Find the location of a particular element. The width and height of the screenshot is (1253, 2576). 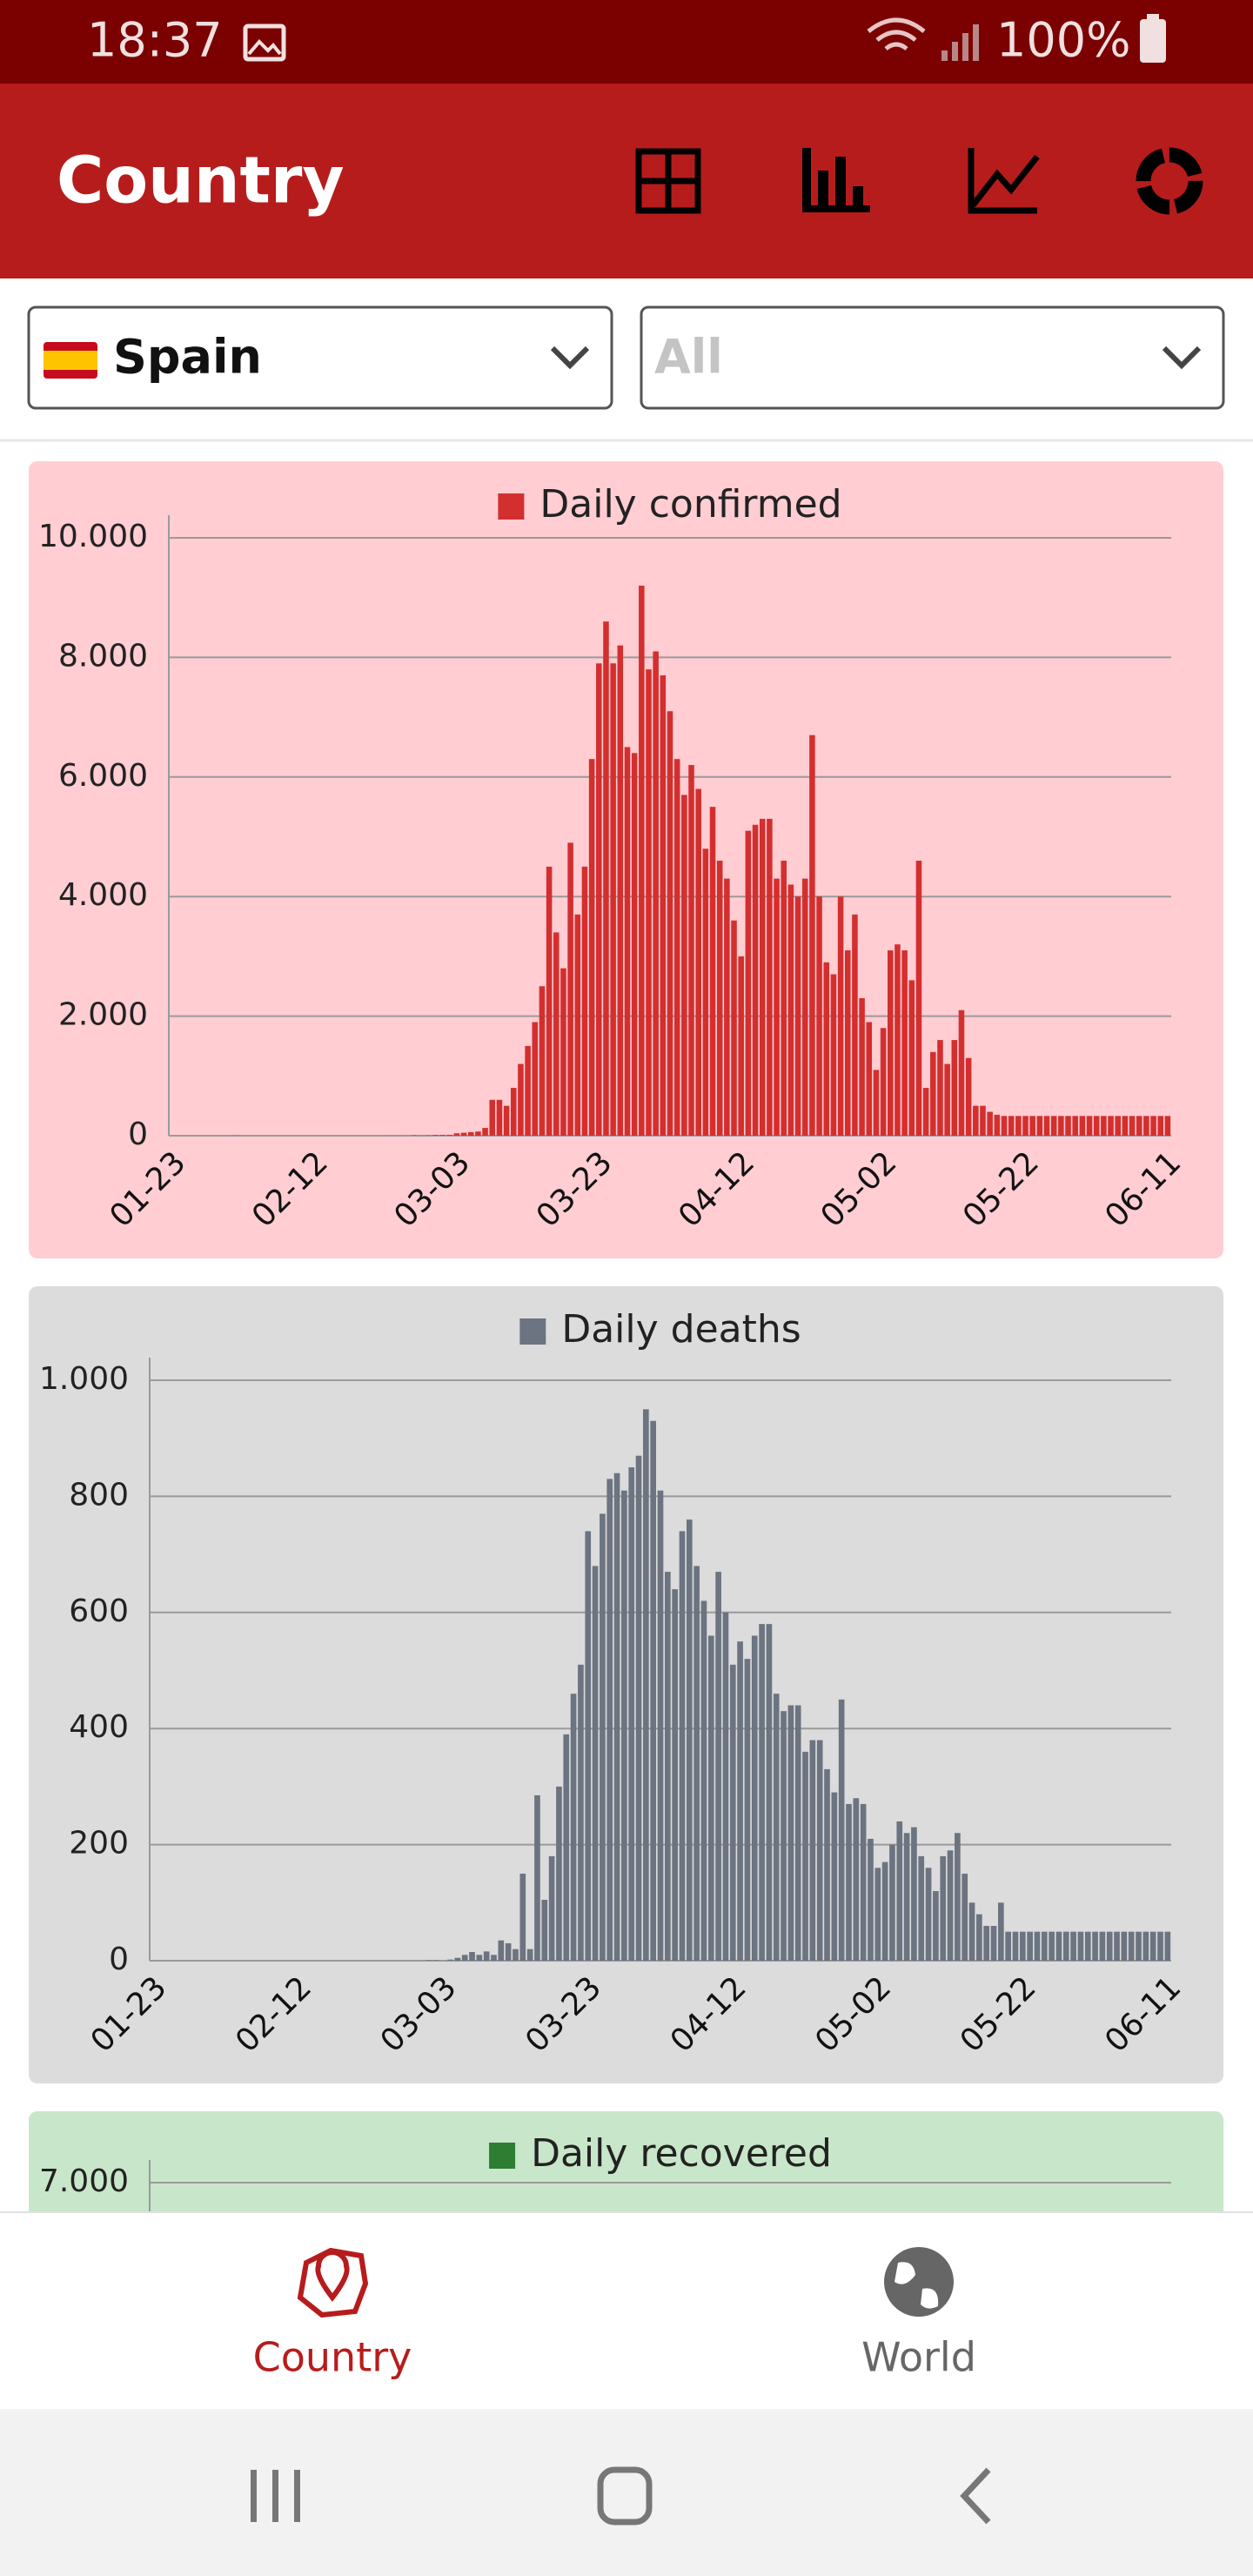

home-button is located at coordinates (625, 2496).